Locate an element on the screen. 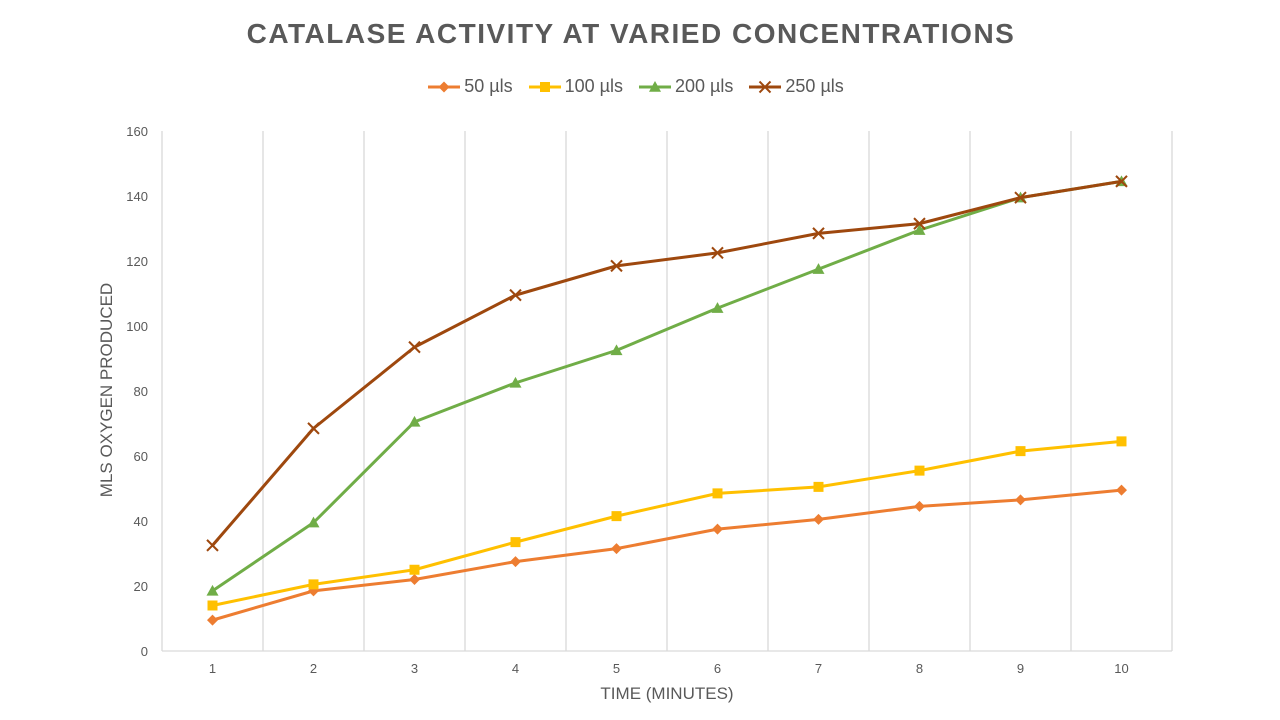 Image resolution: width=1280 pixels, height=720 pixels. y-axis-title: MLS OXYGEN PRODUCED is located at coordinates (106, 390).